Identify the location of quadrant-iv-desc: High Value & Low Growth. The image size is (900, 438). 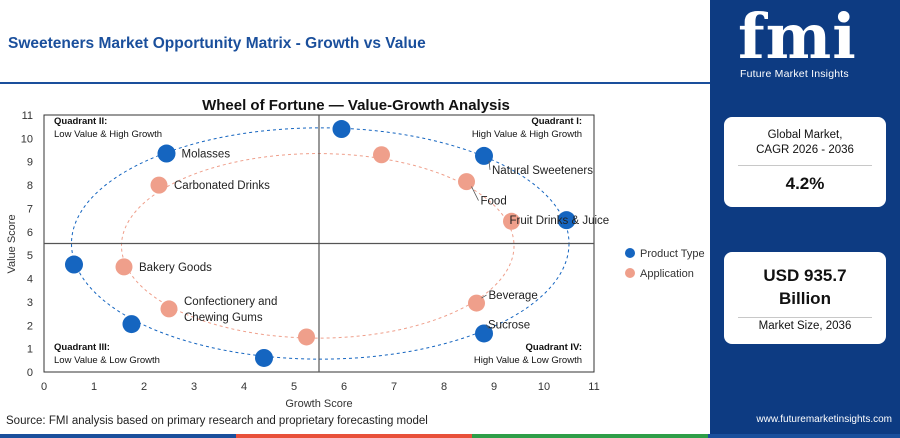
(528, 360).